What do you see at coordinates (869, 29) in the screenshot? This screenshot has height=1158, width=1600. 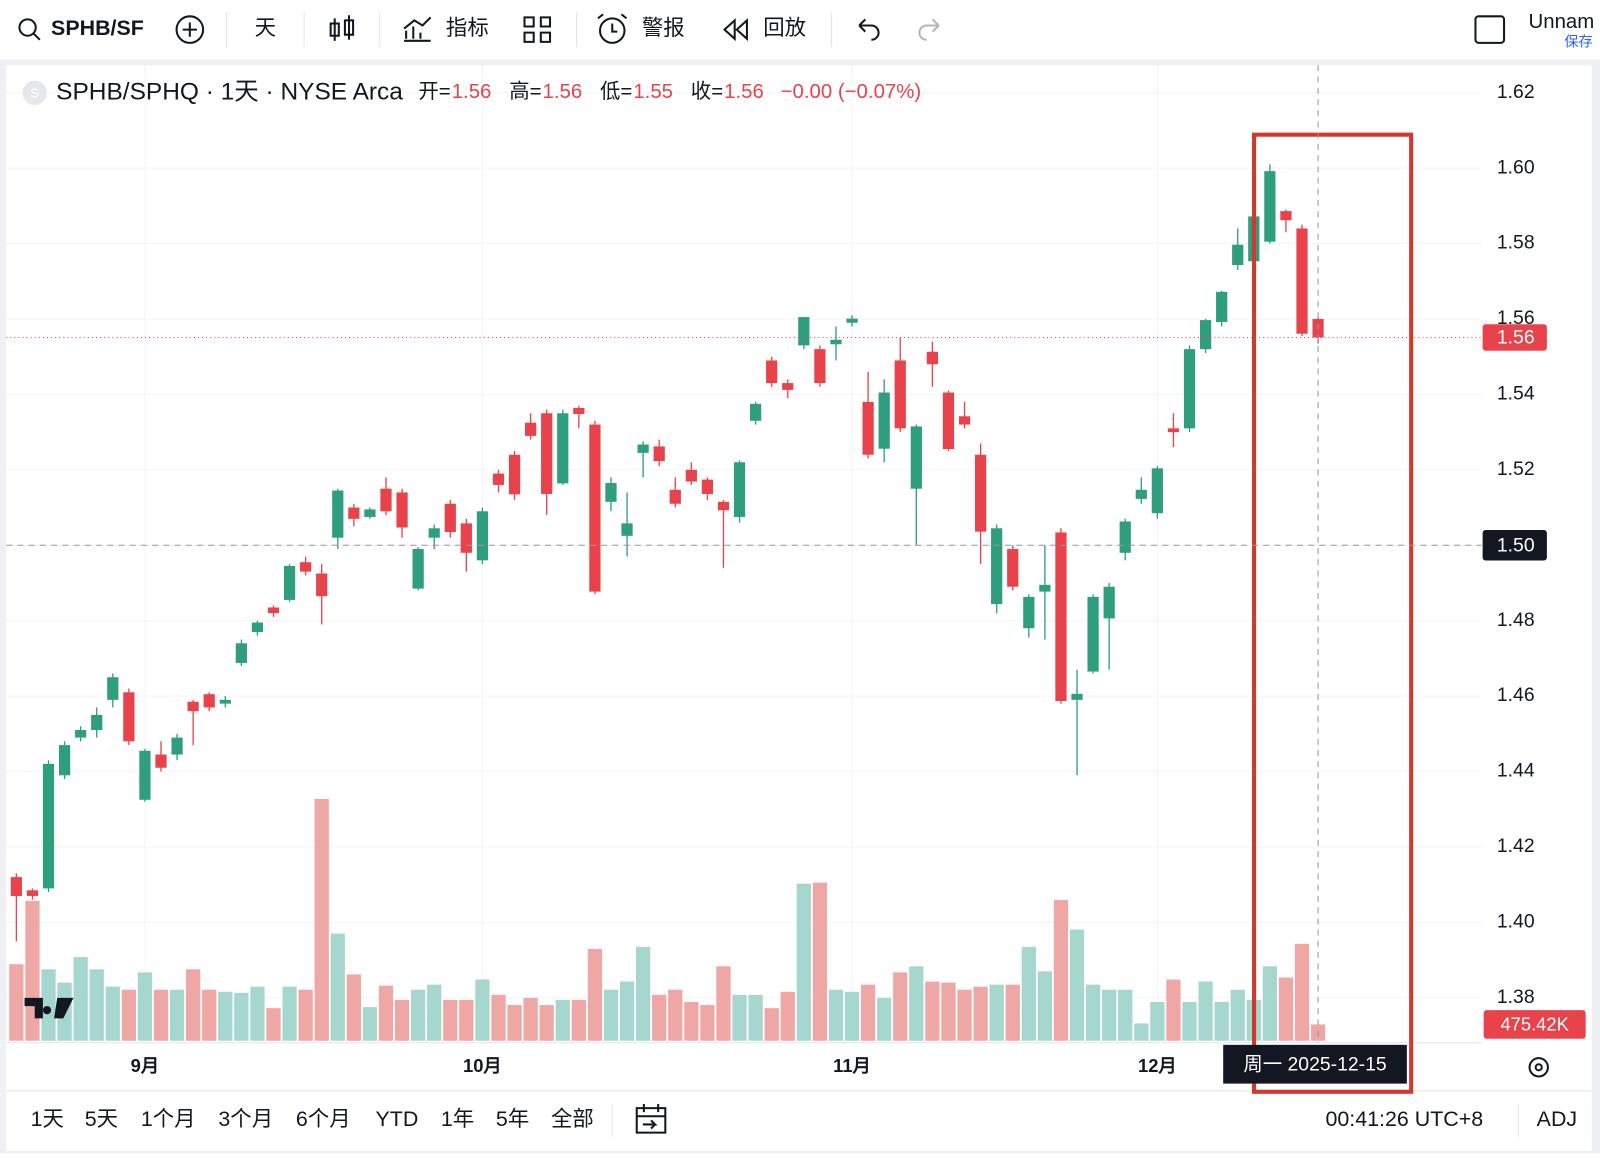 I see `undo` at bounding box center [869, 29].